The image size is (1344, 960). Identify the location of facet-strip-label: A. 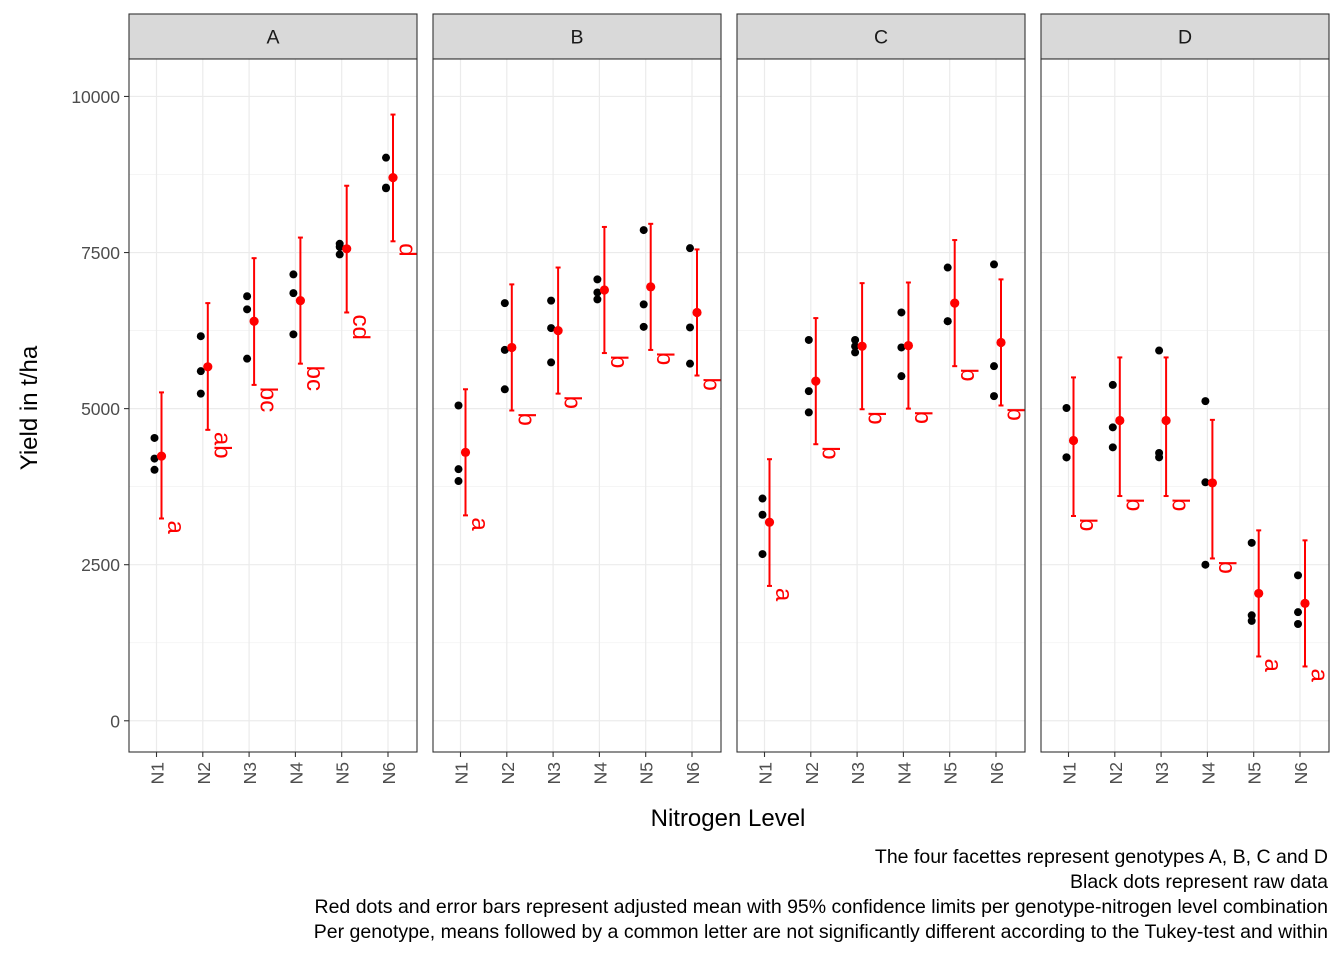
(272, 38).